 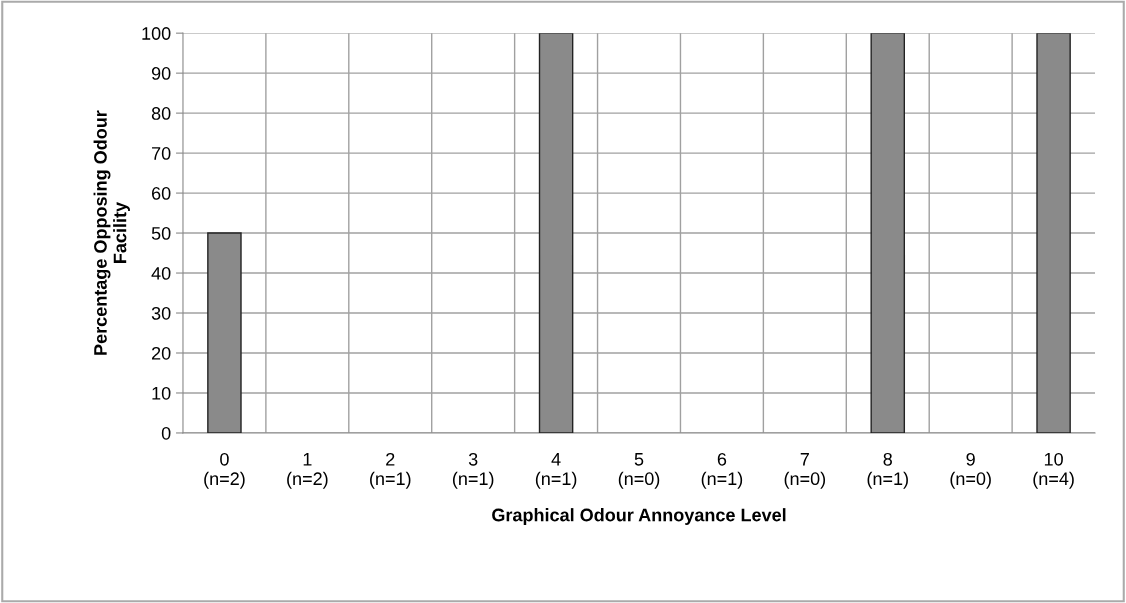 I want to click on y-tick-label: 70, so click(x=161, y=153).